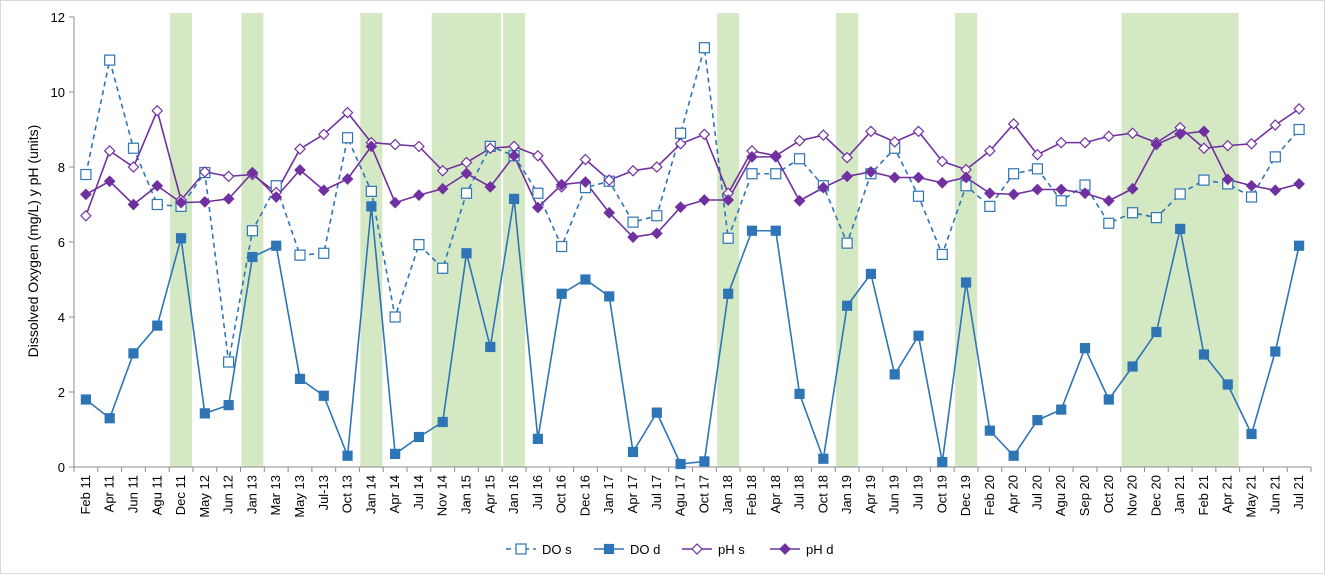  Describe the element at coordinates (275, 495) in the screenshot. I see `x-tick-label: Mar 13` at that location.